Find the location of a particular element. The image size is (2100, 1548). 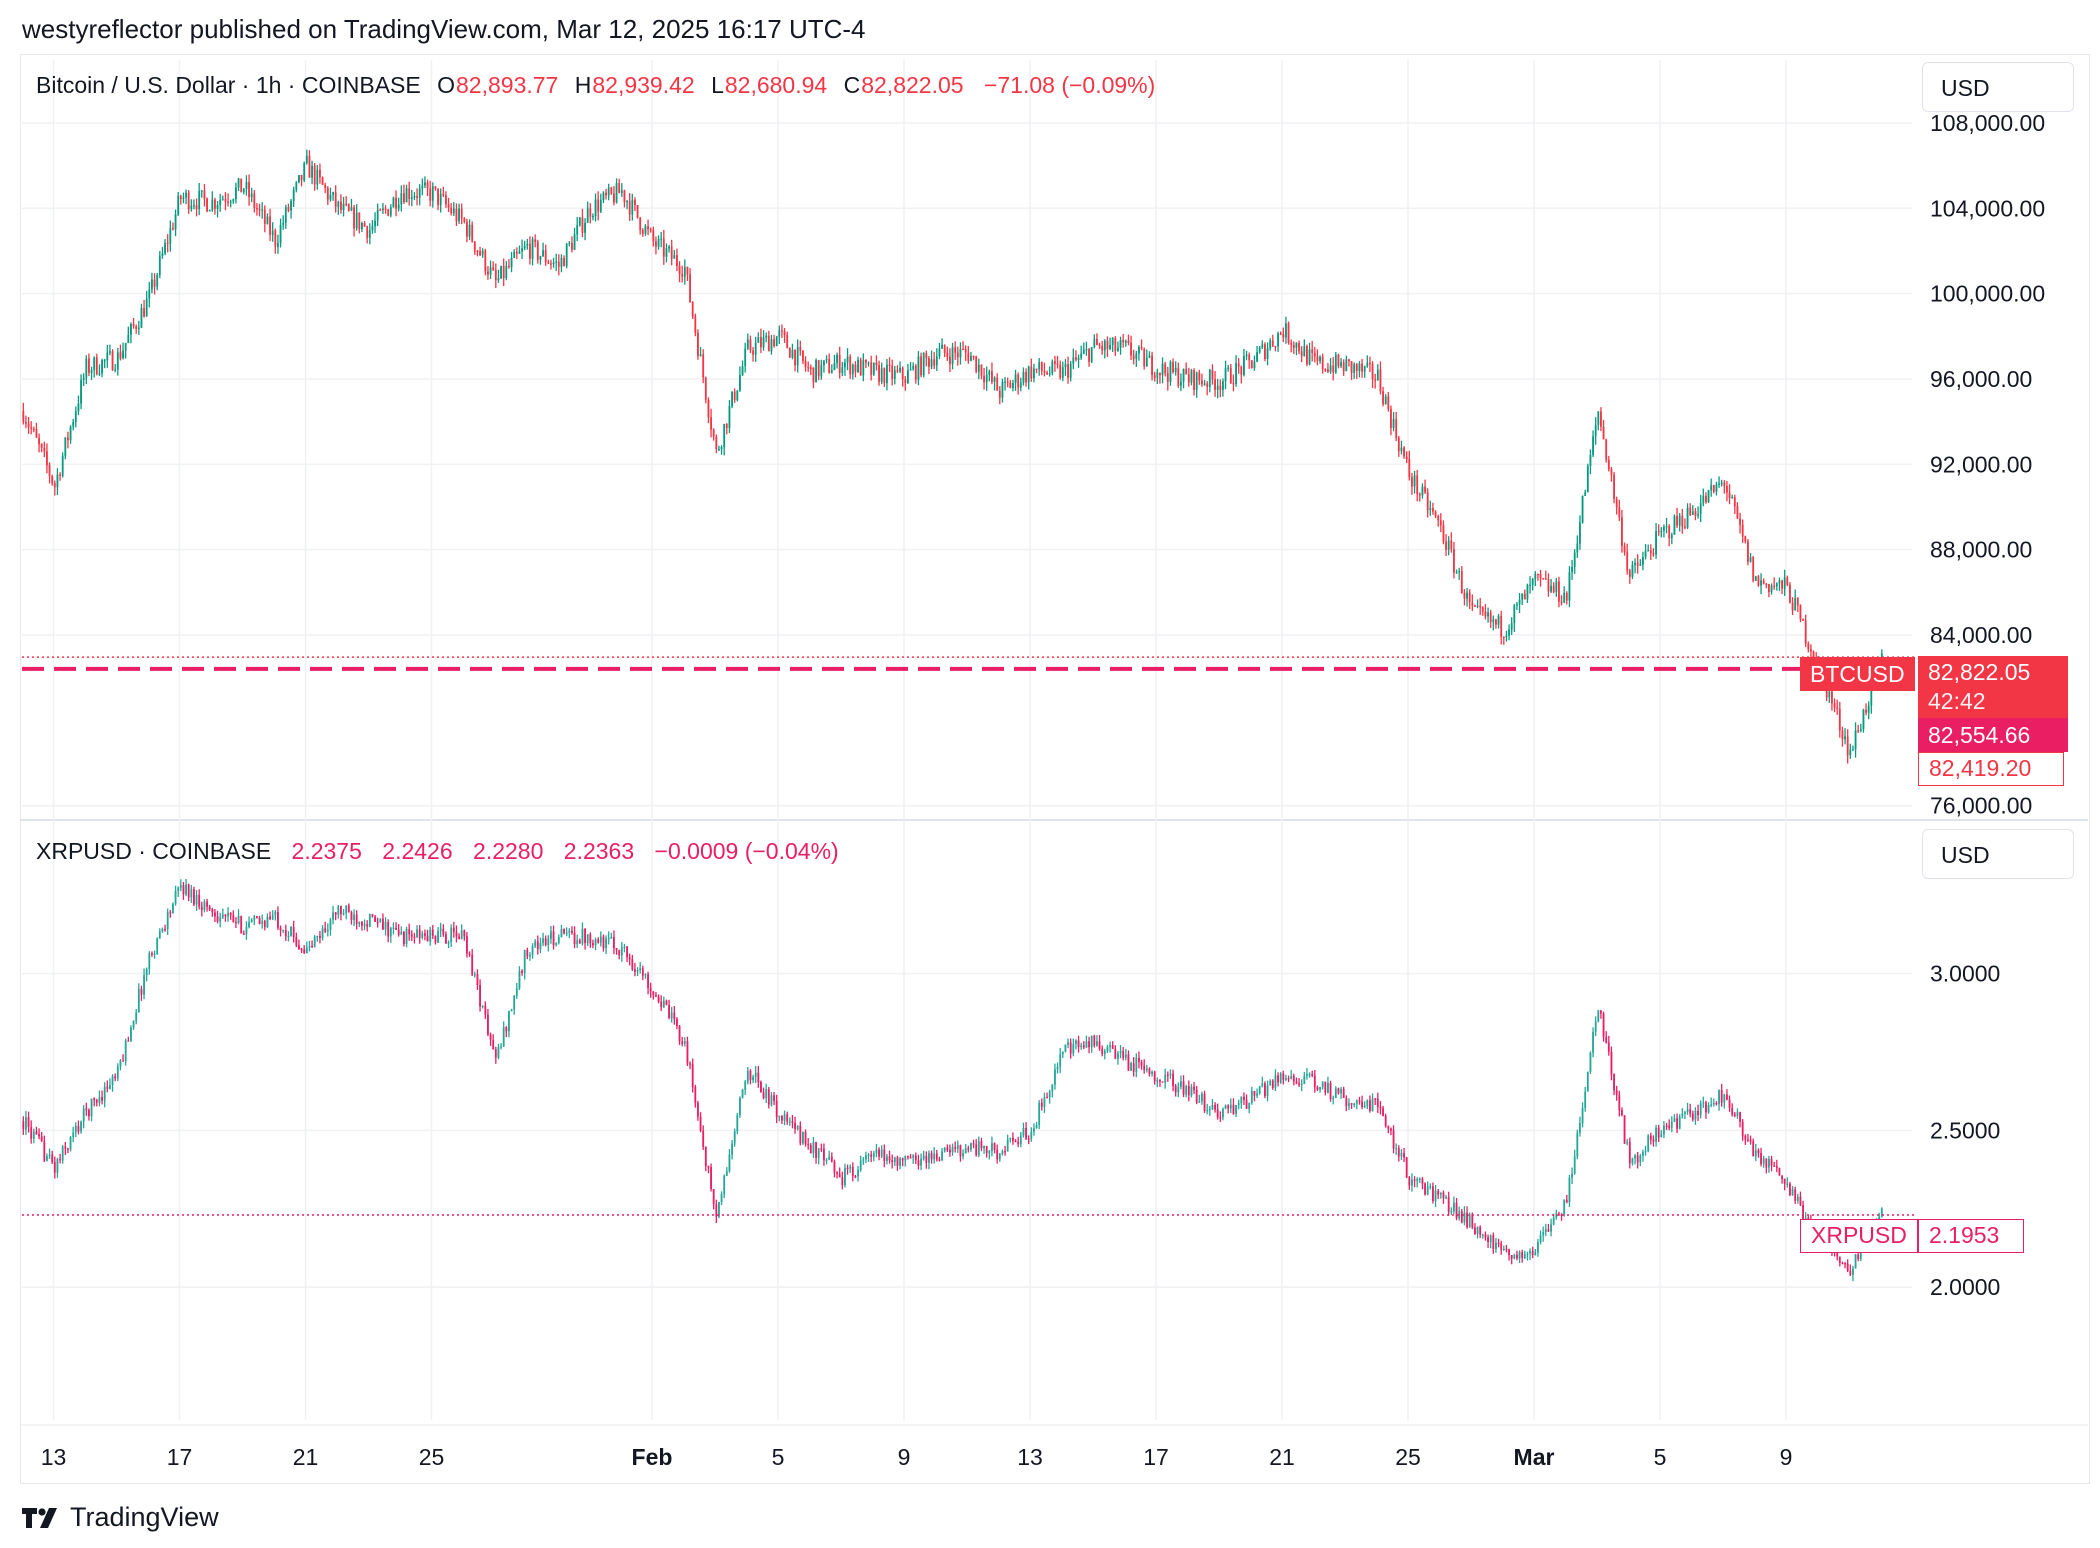

btc-y-tick-label: 104,000.00 is located at coordinates (1987, 208).